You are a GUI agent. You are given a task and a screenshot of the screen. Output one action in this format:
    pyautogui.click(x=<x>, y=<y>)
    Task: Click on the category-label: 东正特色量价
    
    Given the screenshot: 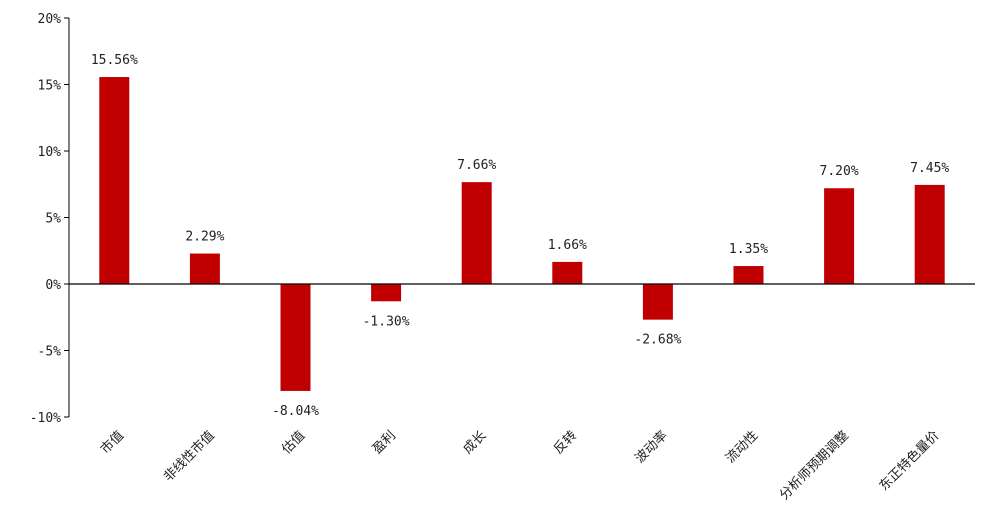 What is the action you would take?
    pyautogui.click(x=909, y=461)
    